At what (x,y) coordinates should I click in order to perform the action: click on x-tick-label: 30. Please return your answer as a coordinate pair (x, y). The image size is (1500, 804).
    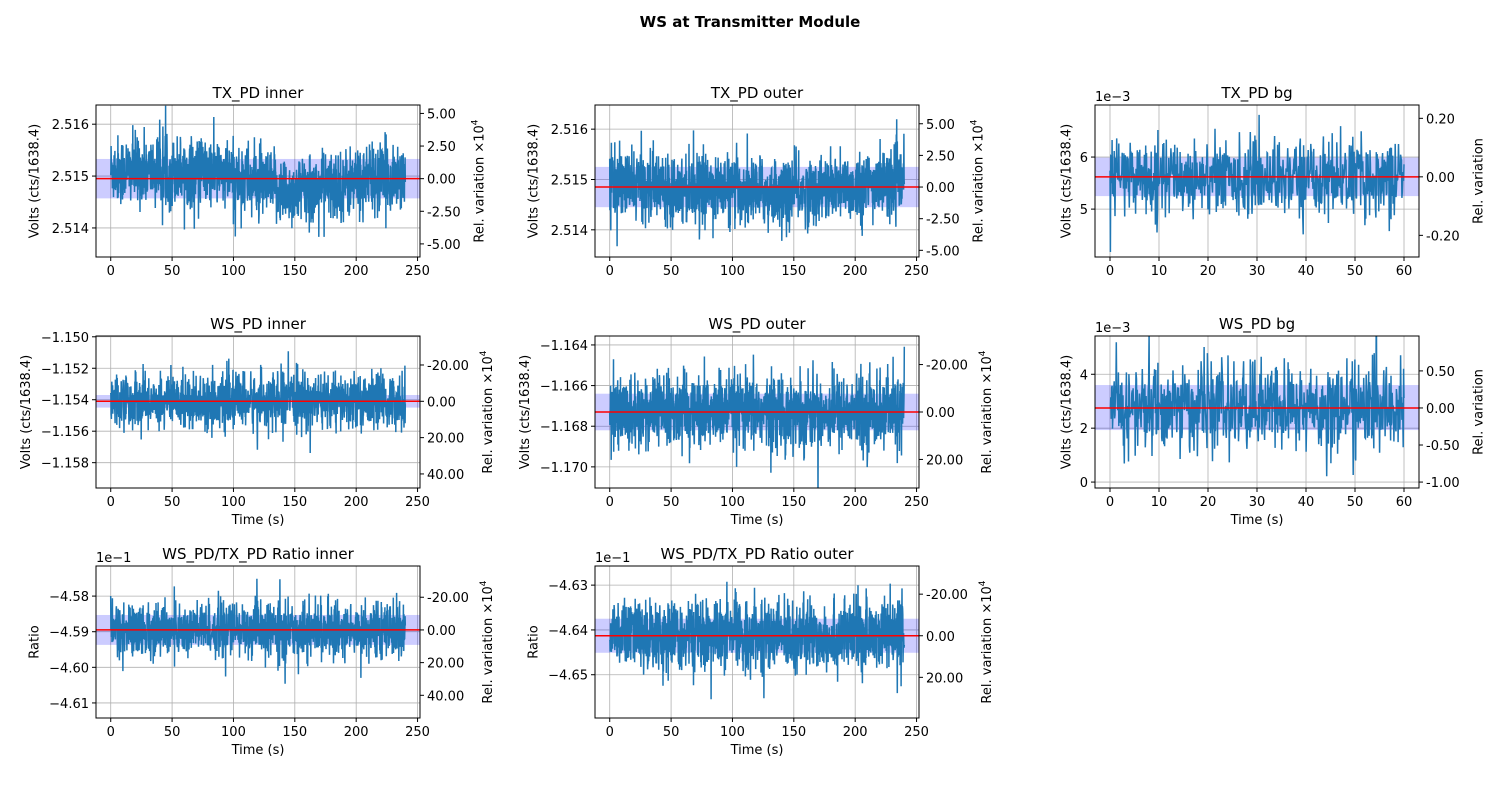
    Looking at the image, I should click on (1257, 271).